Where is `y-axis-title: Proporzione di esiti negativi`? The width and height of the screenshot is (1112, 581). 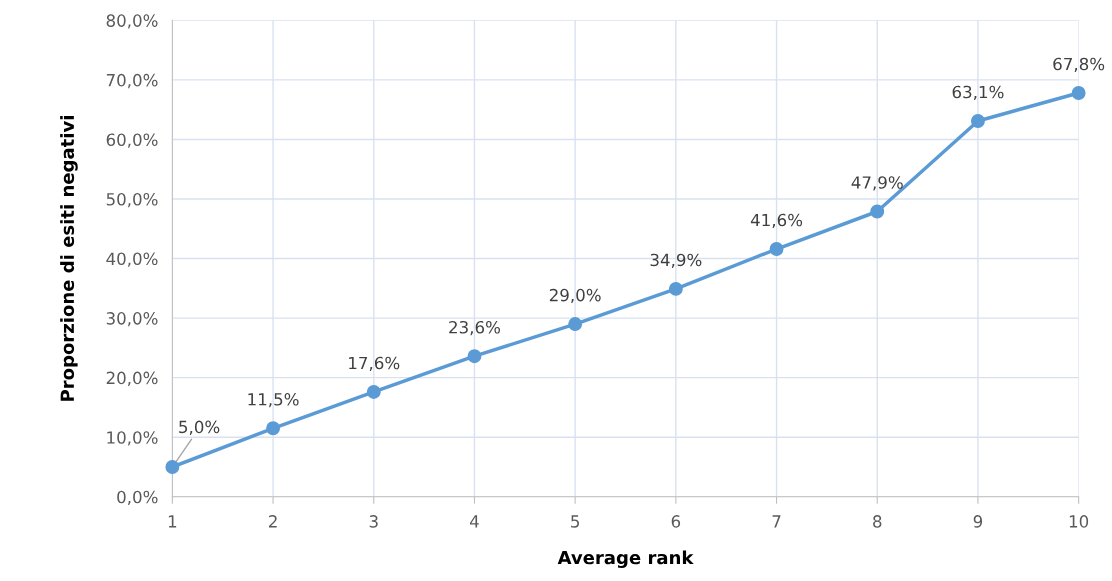
y-axis-title: Proporzione di esiti negativi is located at coordinates (69, 258).